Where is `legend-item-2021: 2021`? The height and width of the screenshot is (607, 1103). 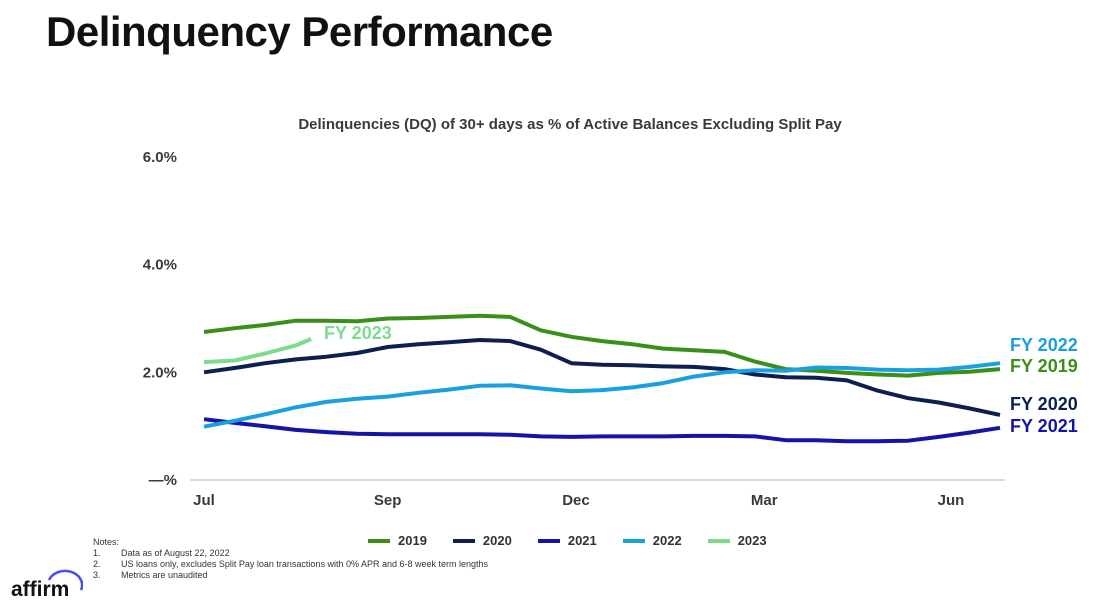
legend-item-2021: 2021 is located at coordinates (567, 540).